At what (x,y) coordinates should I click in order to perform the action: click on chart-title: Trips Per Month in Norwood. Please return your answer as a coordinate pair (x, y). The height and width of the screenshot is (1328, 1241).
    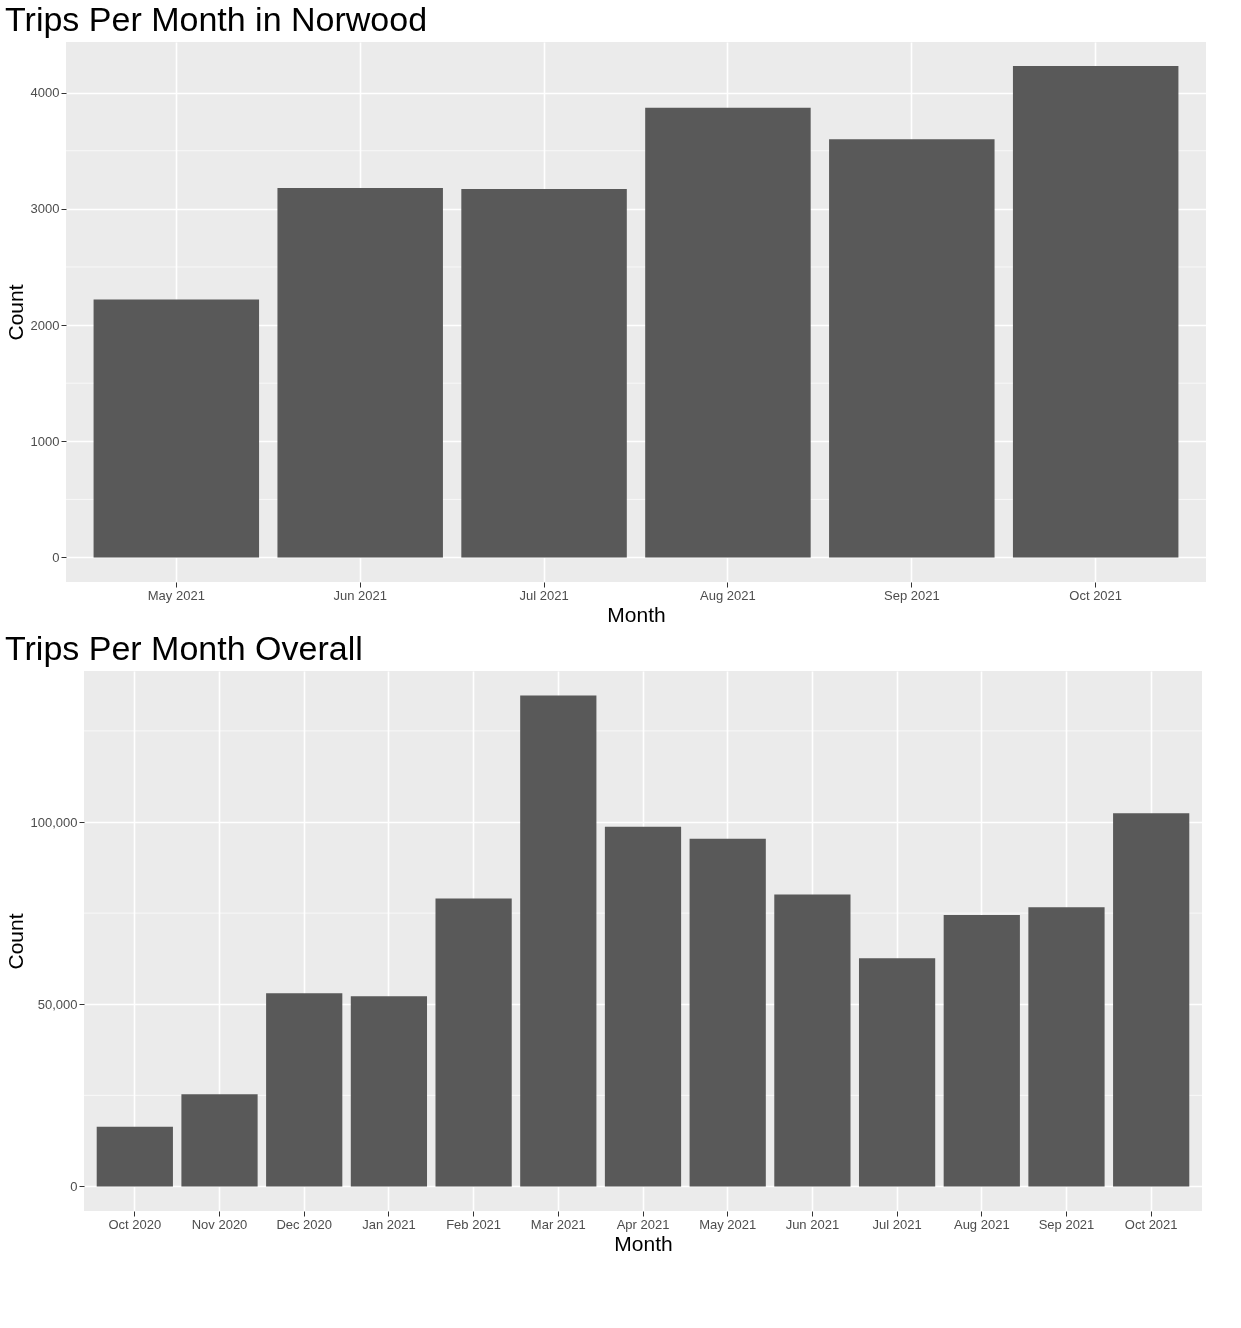
    Looking at the image, I should click on (216, 19).